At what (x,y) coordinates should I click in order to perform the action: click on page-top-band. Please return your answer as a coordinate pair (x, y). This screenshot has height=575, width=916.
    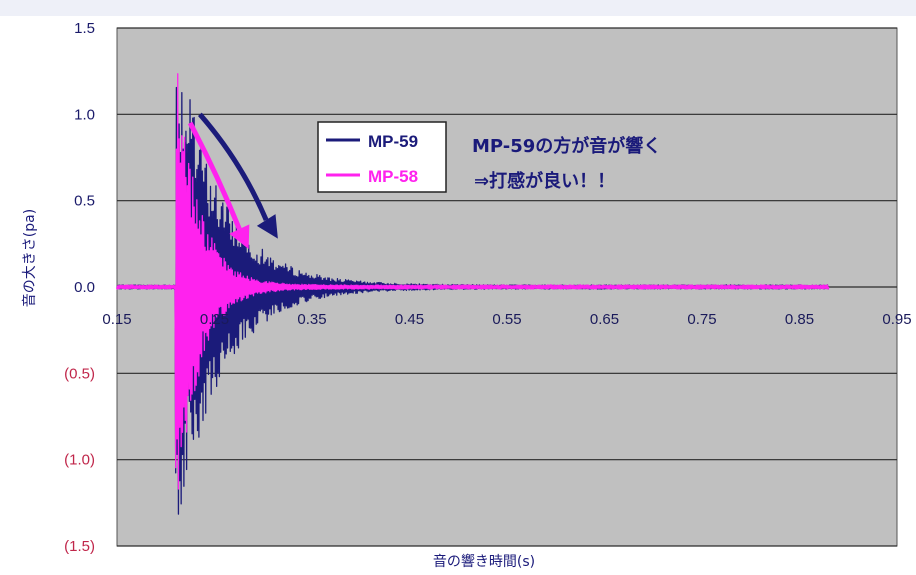
    Looking at the image, I should click on (458, 8).